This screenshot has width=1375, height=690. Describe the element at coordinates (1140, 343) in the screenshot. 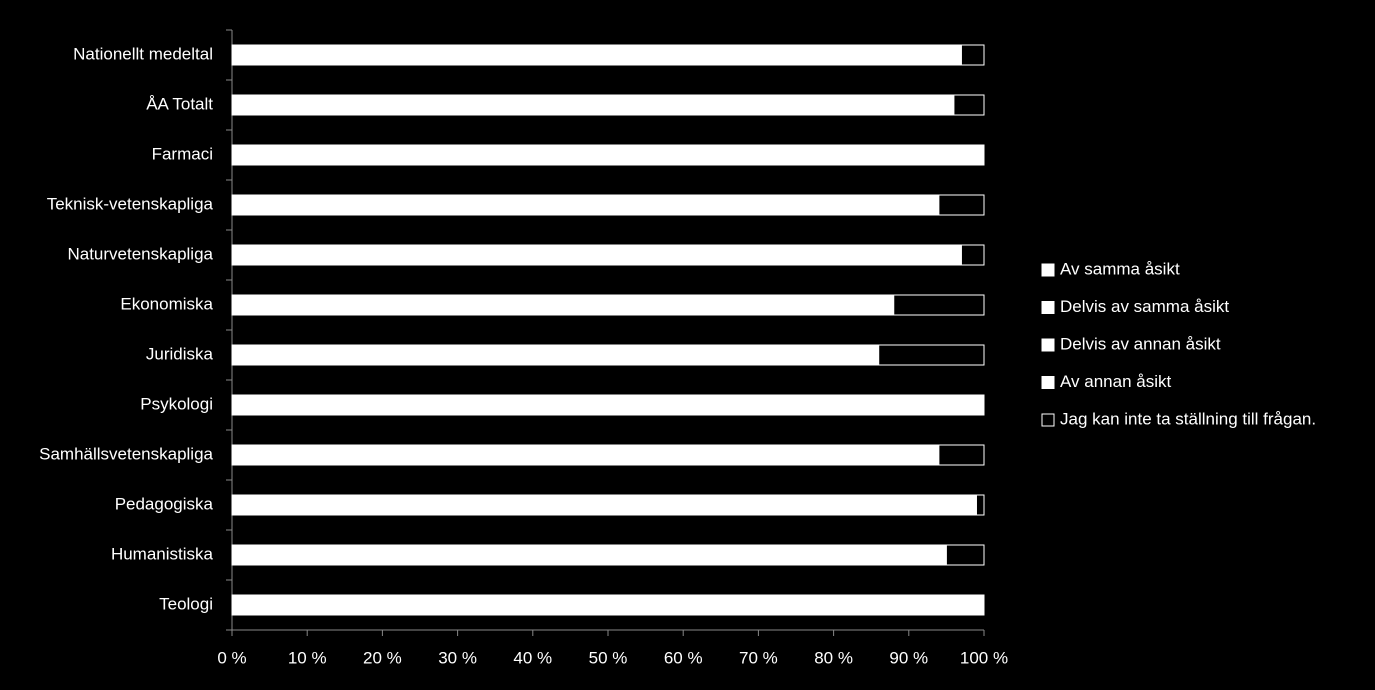

I see `legend-label: Delvis av annan åsikt` at that location.